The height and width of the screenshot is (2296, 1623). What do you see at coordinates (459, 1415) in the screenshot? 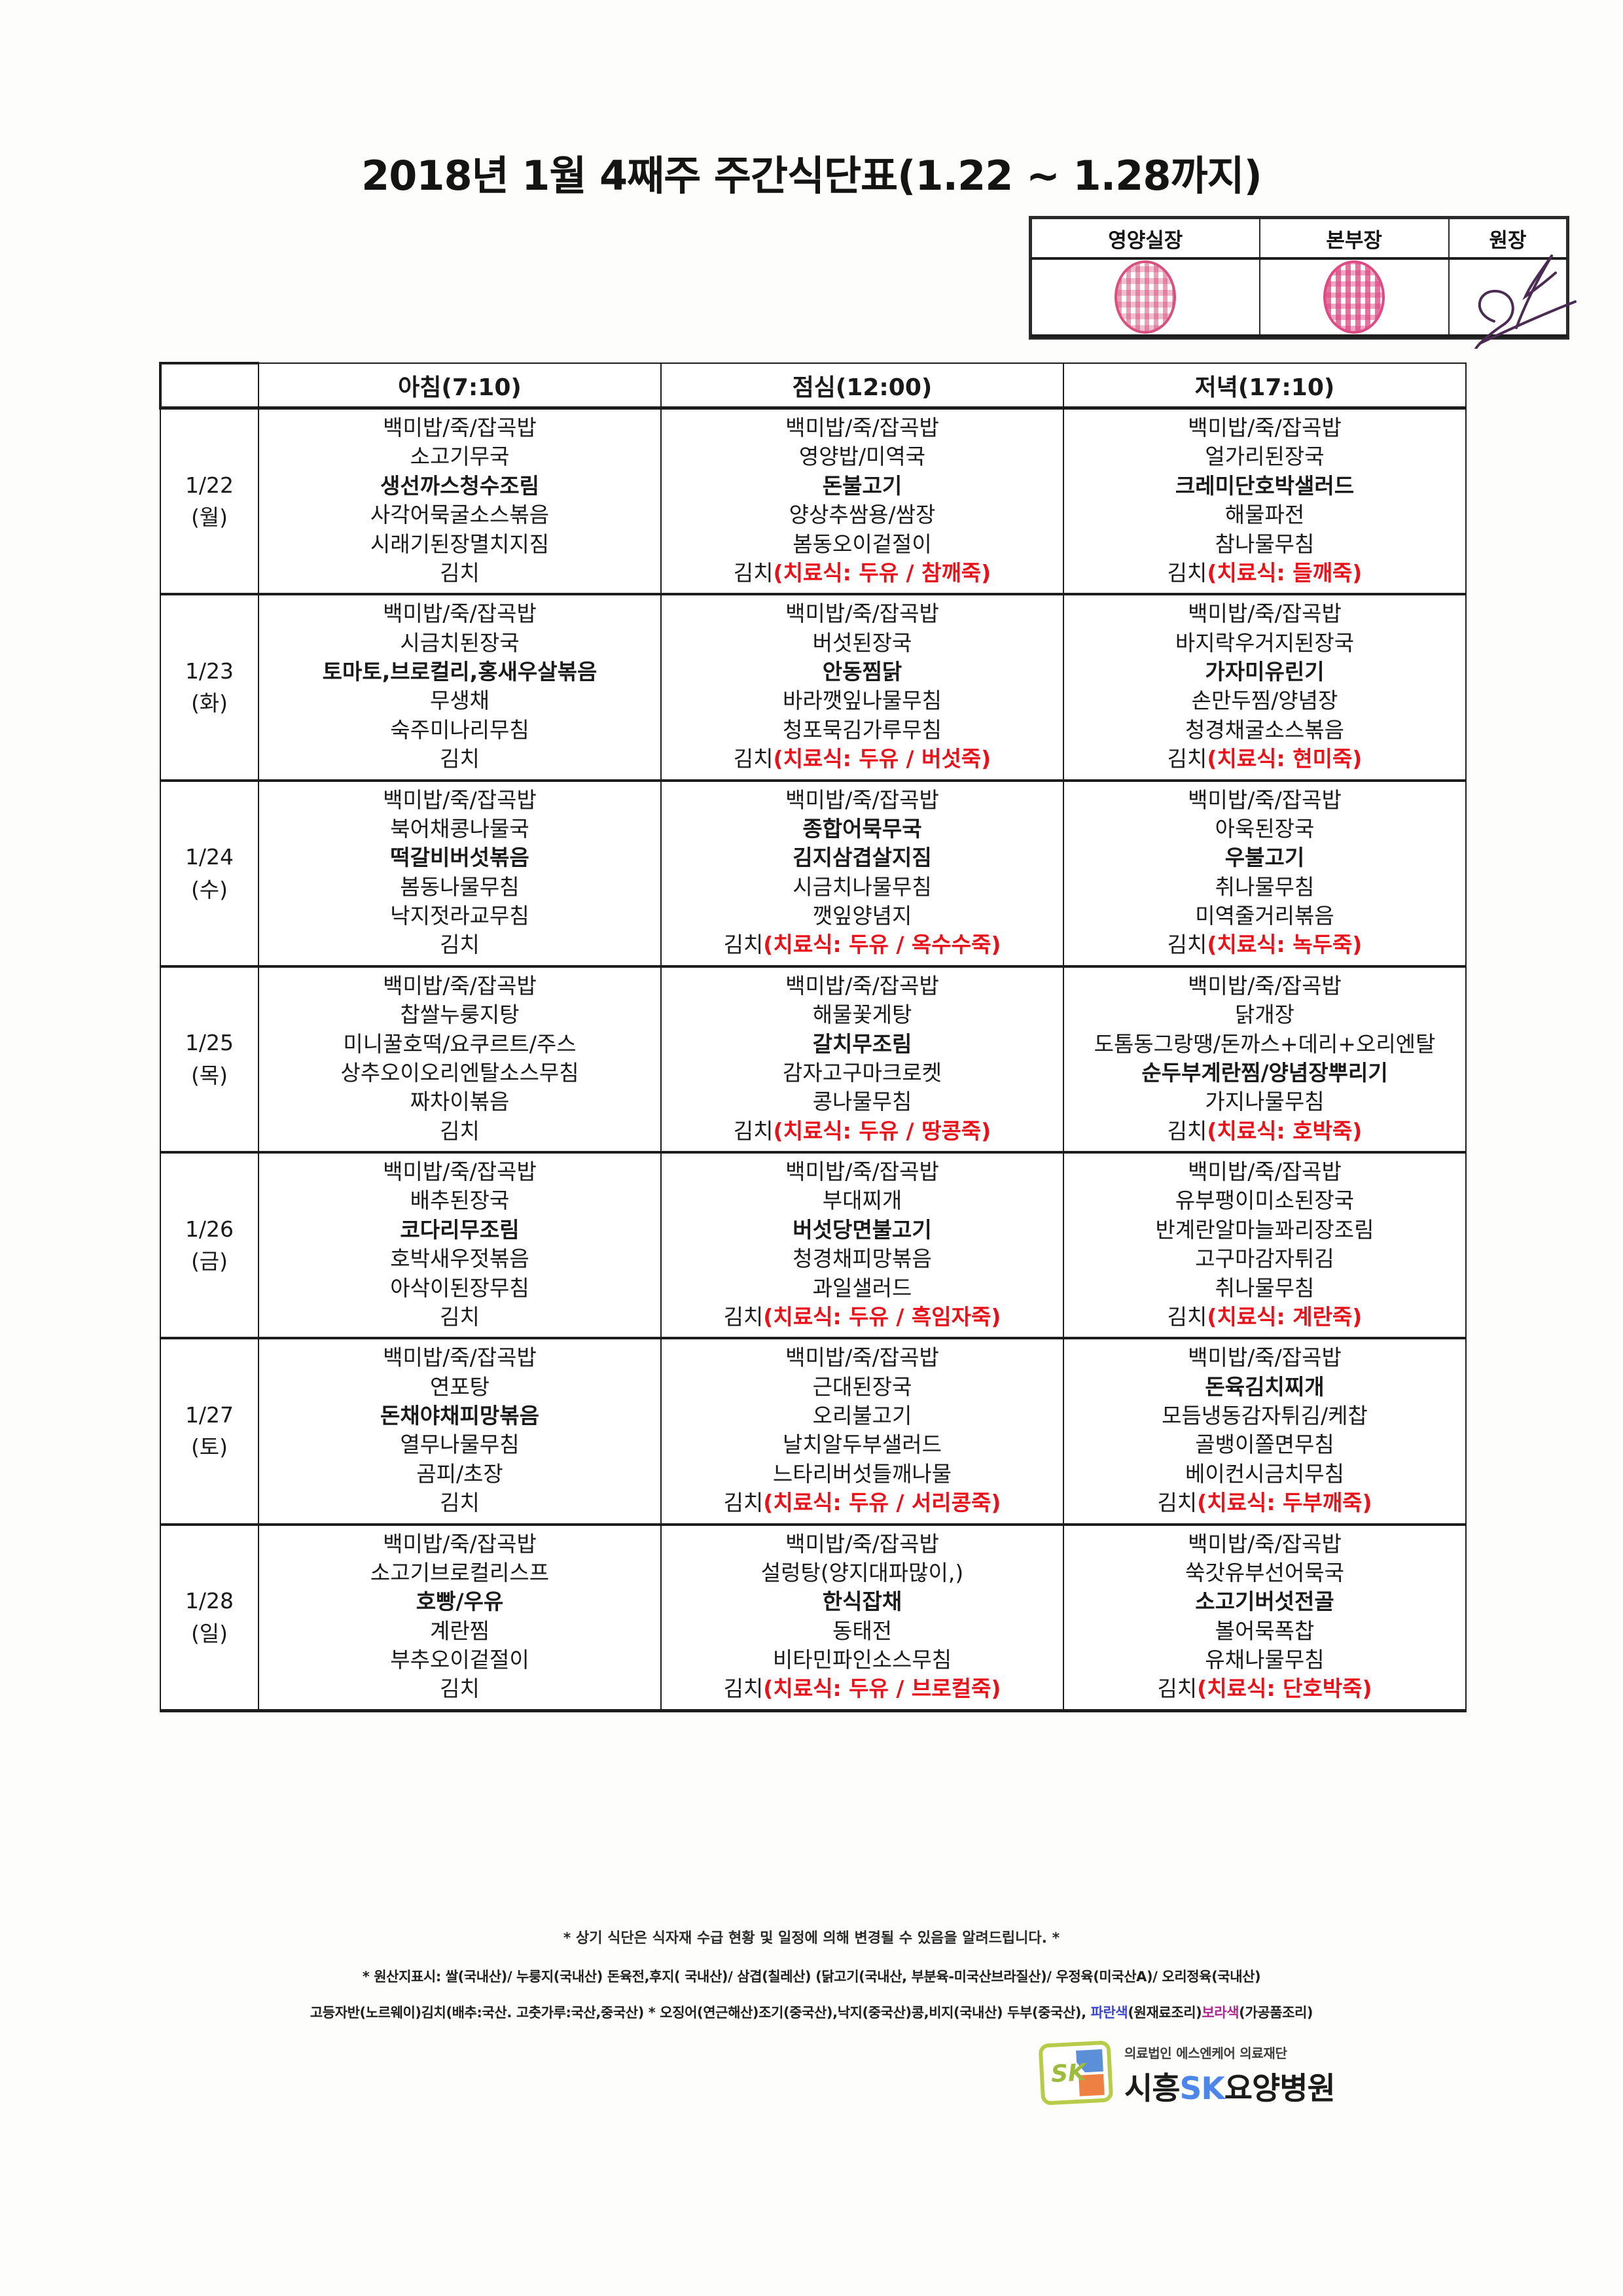
I see `menu-item: 돈채야채피망볶음` at bounding box center [459, 1415].